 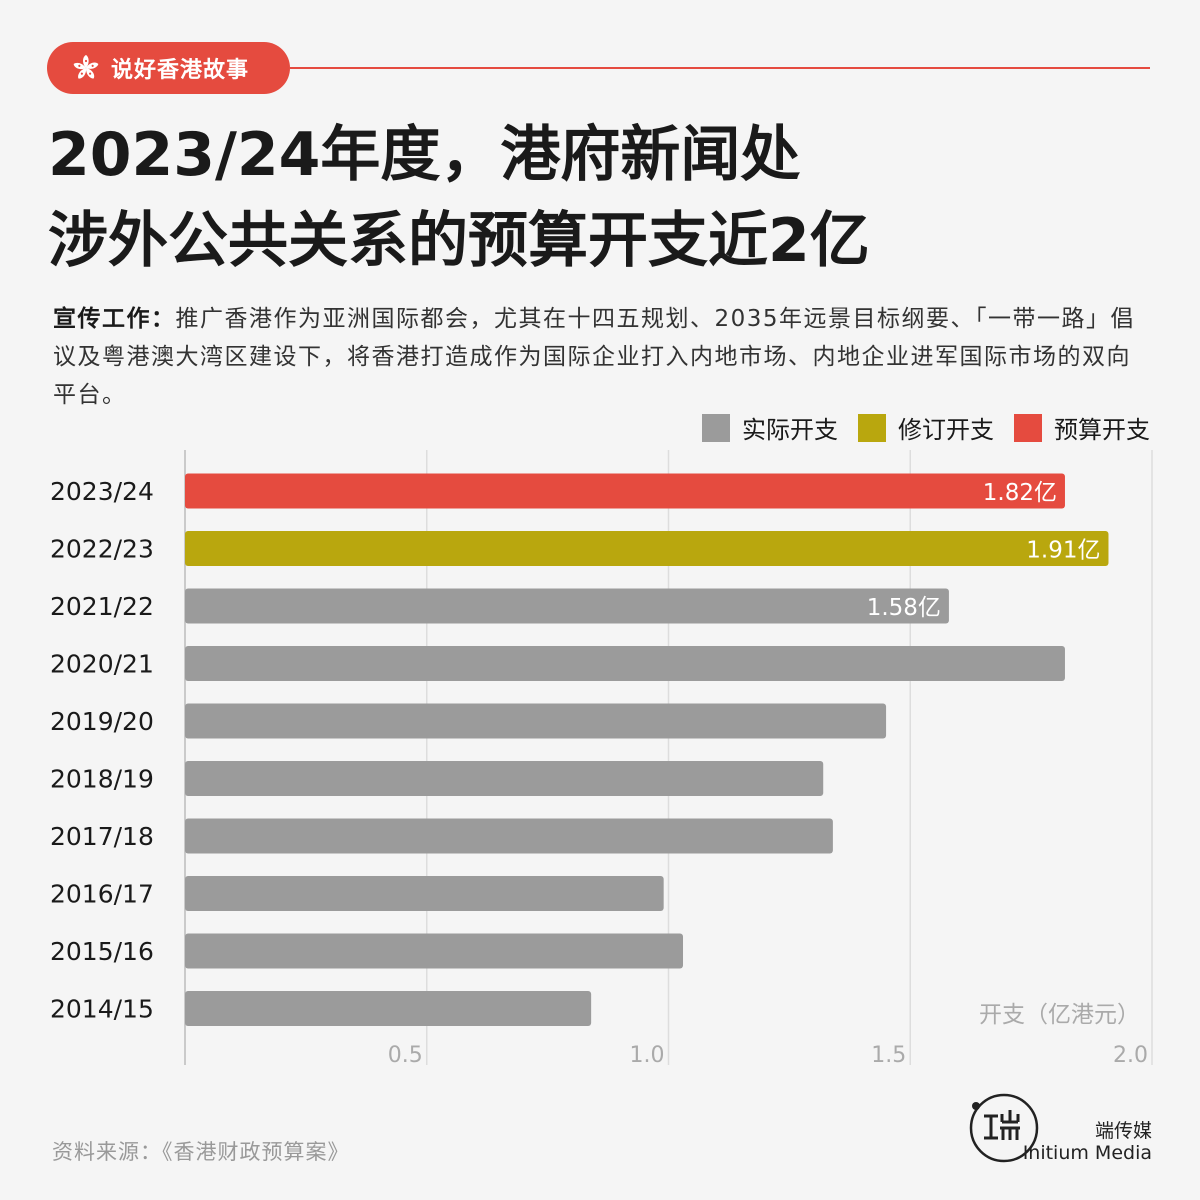 I want to click on badge-label: 说好香港故事, so click(x=180, y=70).